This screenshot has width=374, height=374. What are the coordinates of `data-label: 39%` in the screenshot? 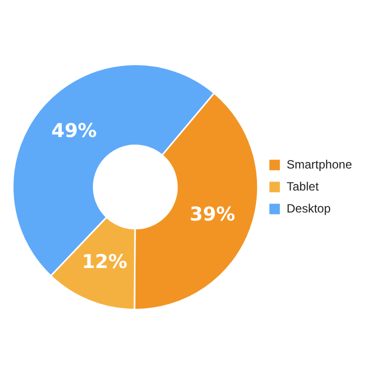 It's located at (213, 214).